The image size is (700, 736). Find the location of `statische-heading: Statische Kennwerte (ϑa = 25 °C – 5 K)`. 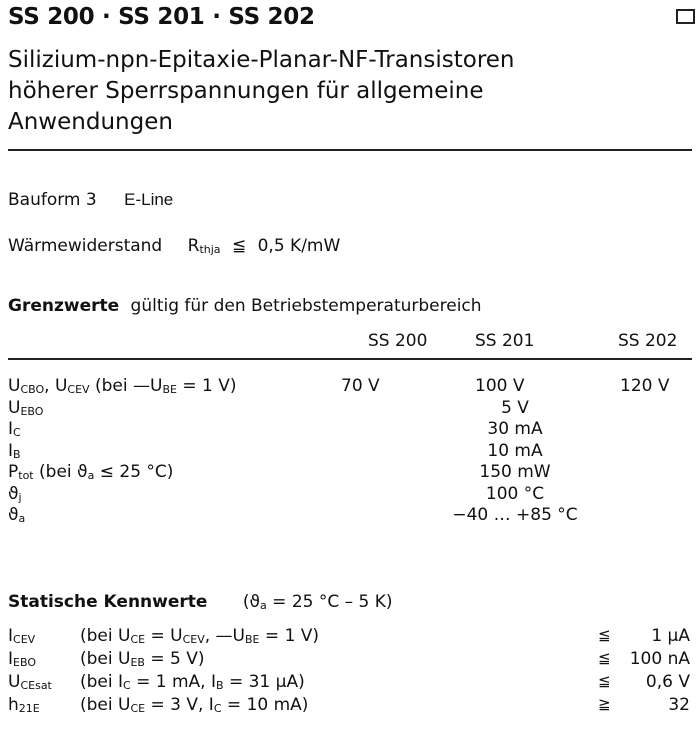

statische-heading: Statische Kennwerte (ϑa = 25 °C – 5 K) is located at coordinates (200, 602).